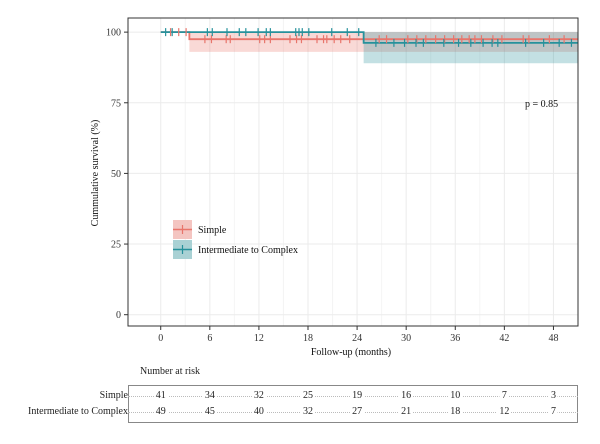 This screenshot has height=444, width=600. Describe the element at coordinates (209, 338) in the screenshot. I see `x-tick-label: 6` at that location.